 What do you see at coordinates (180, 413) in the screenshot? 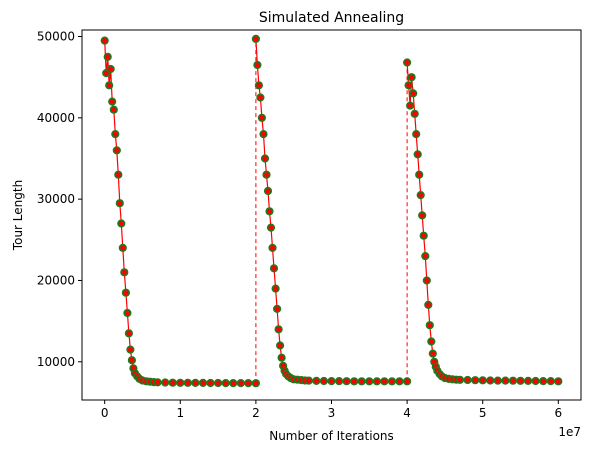
I see `x-tick-label: 1` at bounding box center [180, 413].